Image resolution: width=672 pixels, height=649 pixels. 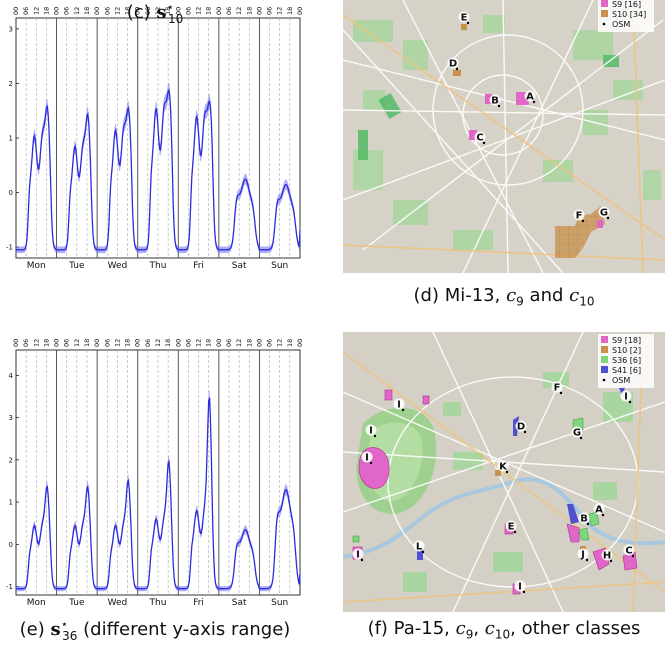 I want to click on y-tick-label: 2, so click(x=11, y=84).